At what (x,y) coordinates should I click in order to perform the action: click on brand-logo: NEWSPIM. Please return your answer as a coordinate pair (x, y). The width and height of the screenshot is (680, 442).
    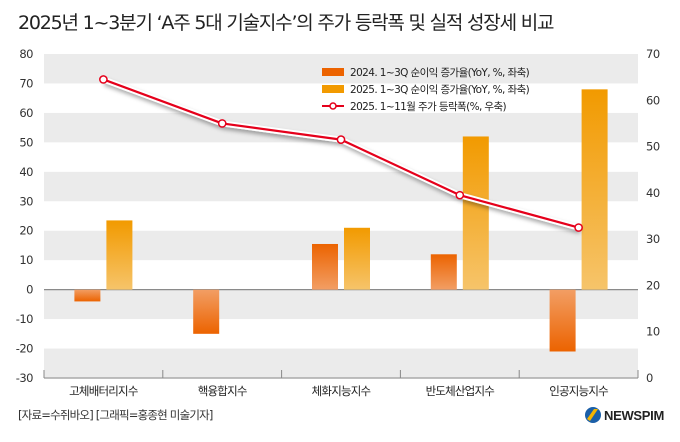
    Looking at the image, I should click on (624, 415).